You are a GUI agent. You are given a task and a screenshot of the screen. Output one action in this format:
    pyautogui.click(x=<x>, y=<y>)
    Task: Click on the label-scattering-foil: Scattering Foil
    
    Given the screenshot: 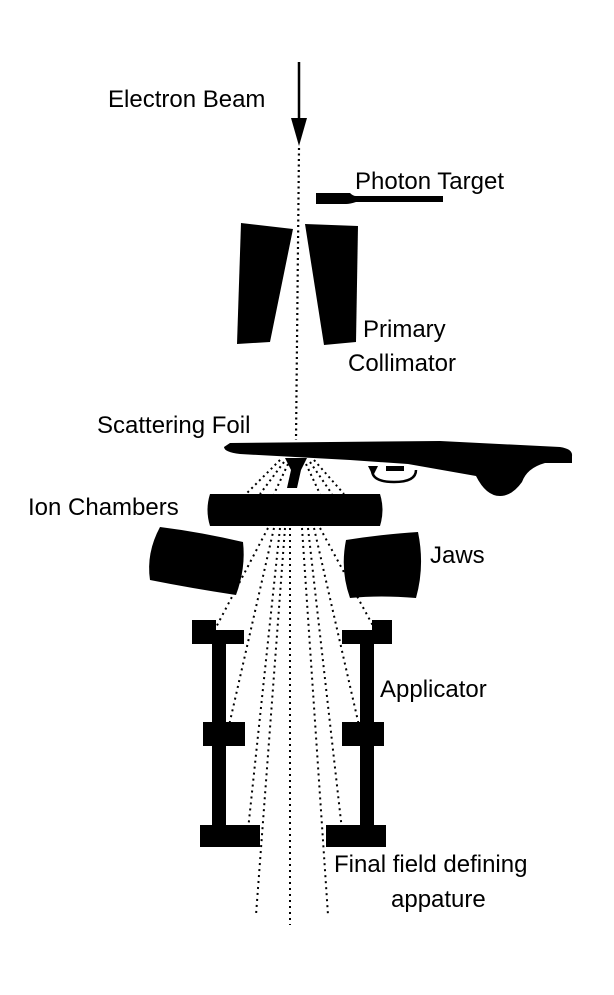 What is the action you would take?
    pyautogui.click(x=174, y=425)
    